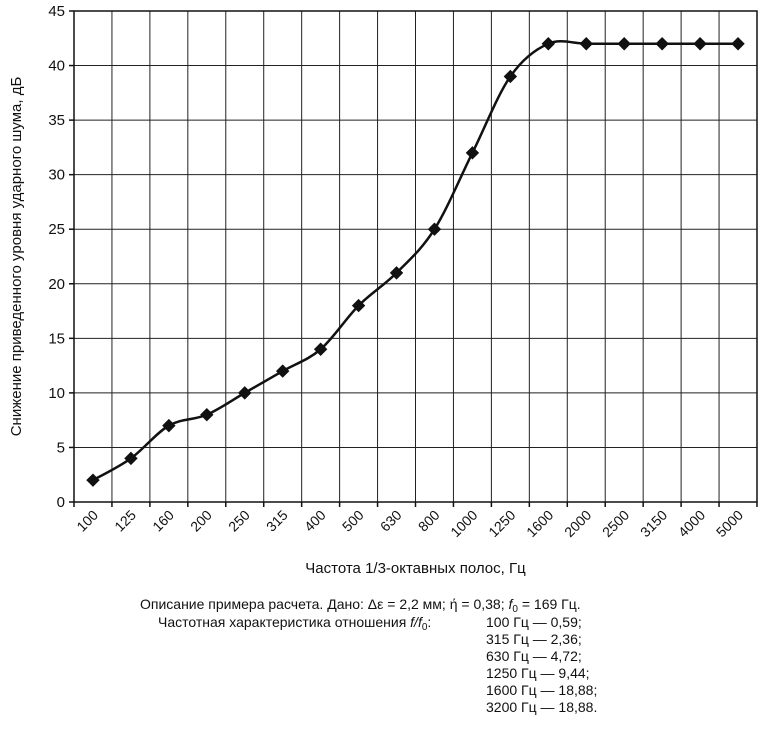 Image resolution: width=768 pixels, height=736 pixels. Describe the element at coordinates (125, 521) in the screenshot. I see `x-tick-label: 125` at that location.